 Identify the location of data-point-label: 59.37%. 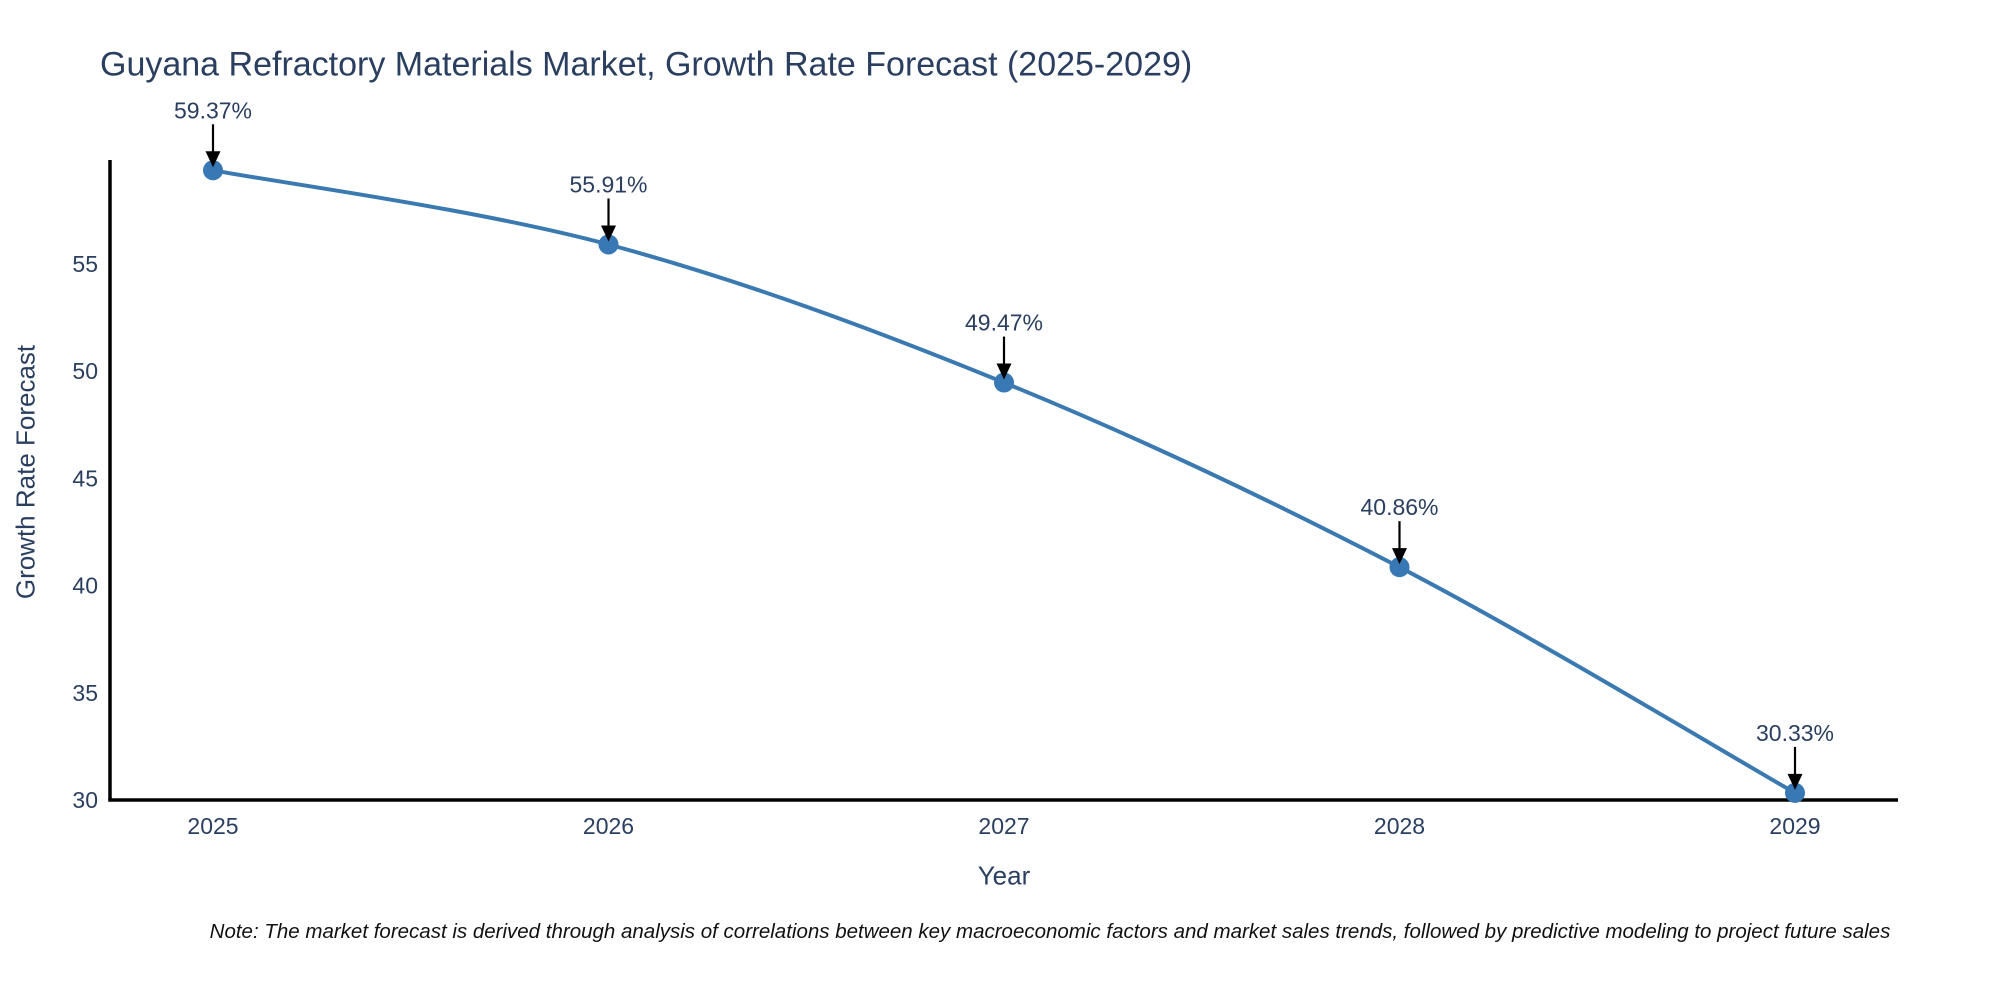
(213, 110).